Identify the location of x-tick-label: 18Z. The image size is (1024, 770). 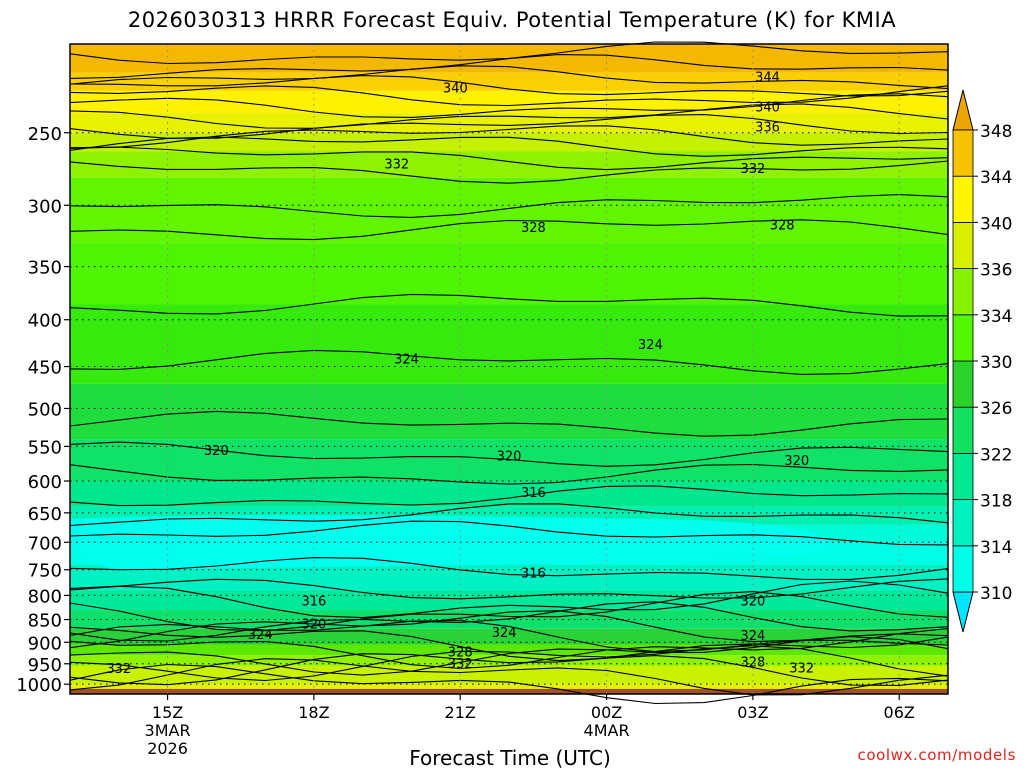
(313, 712).